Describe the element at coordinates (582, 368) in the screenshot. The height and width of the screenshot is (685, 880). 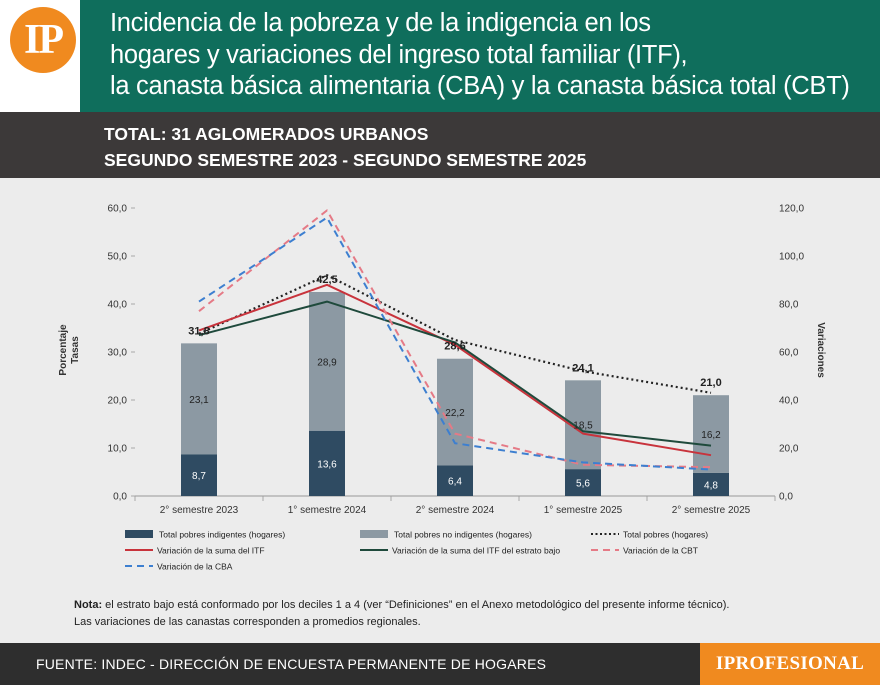
I see `bar-total-label: 24,1` at that location.